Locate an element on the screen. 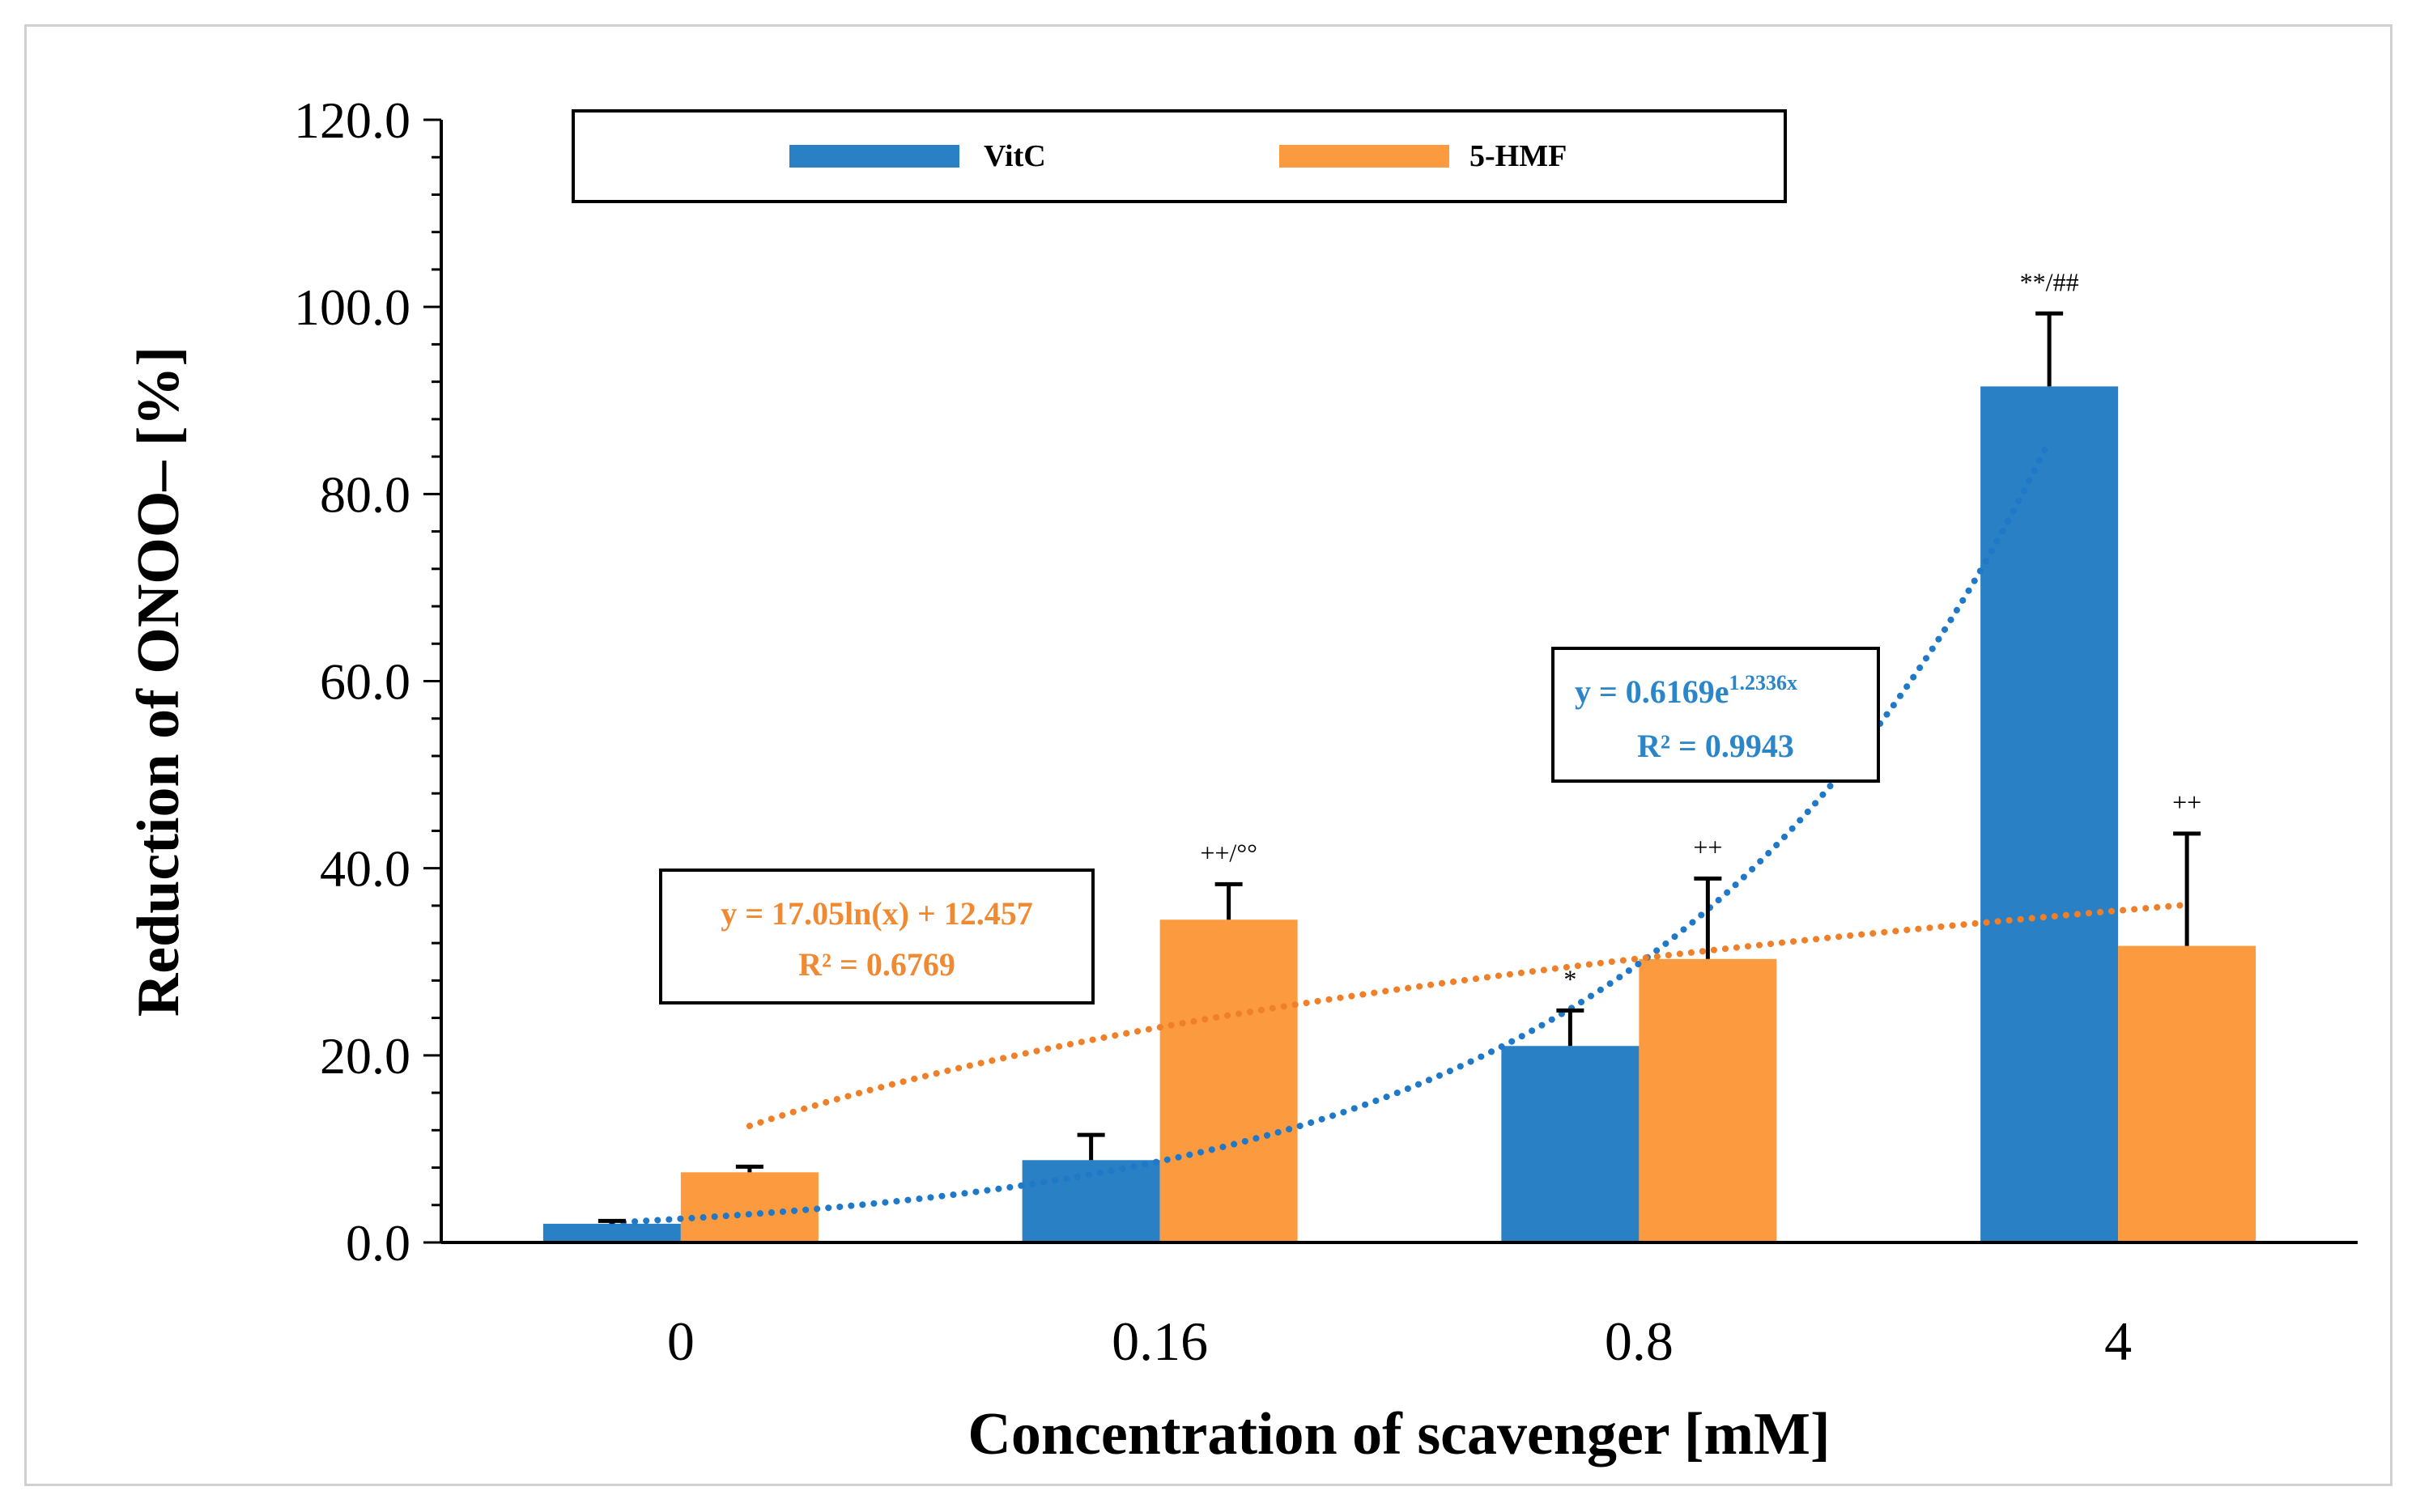  vitc-equation-box: y = 0.6169e1.2336x R² = 0.9943 is located at coordinates (1715, 715).